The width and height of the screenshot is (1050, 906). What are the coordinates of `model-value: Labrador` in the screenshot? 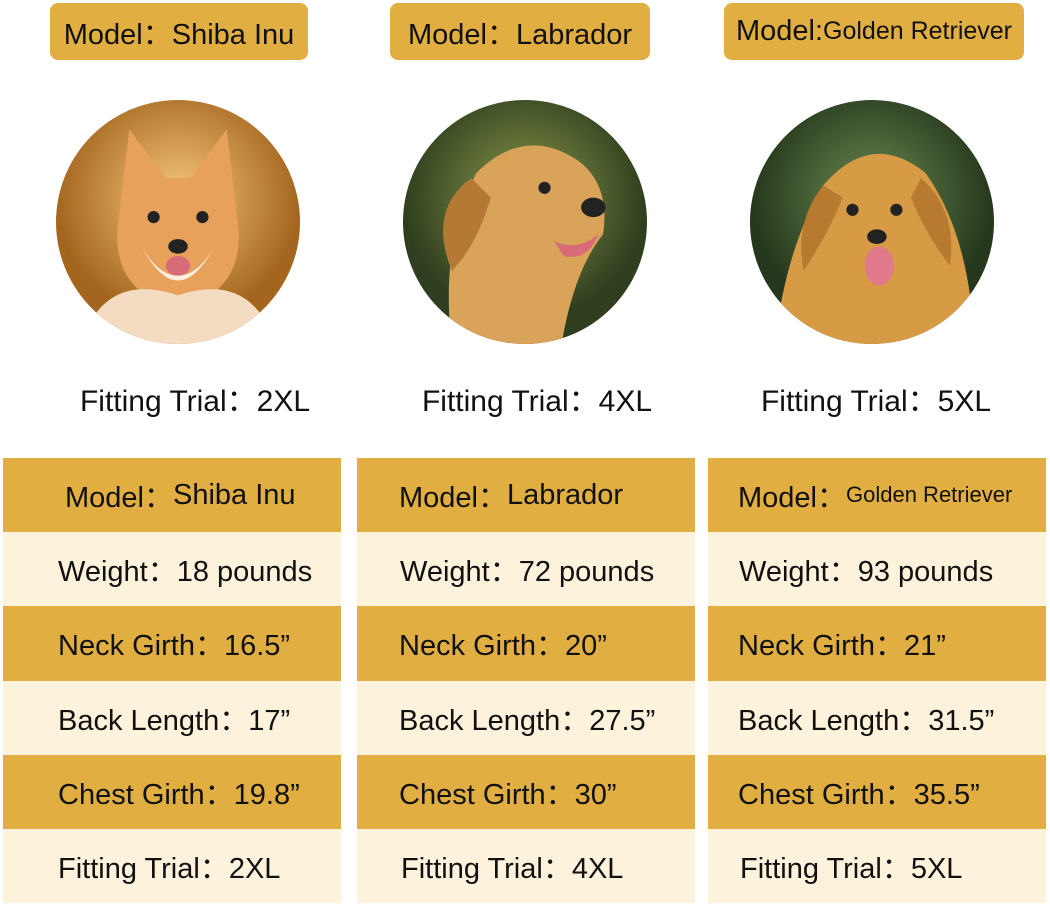 It's located at (565, 494).